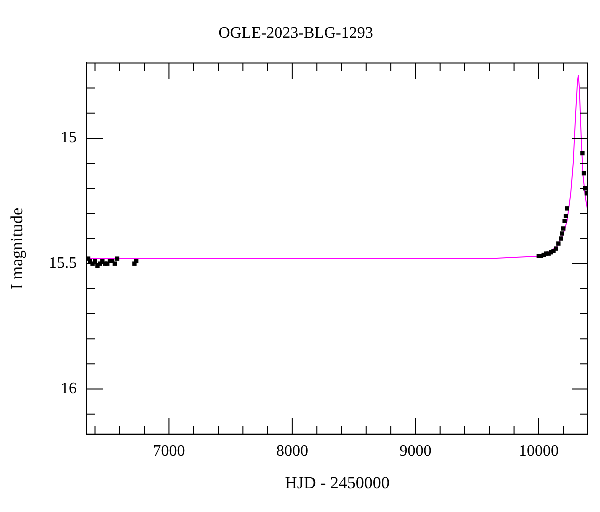 This screenshot has width=600, height=512. I want to click on y-axis-title: I magnitude, so click(17, 249).